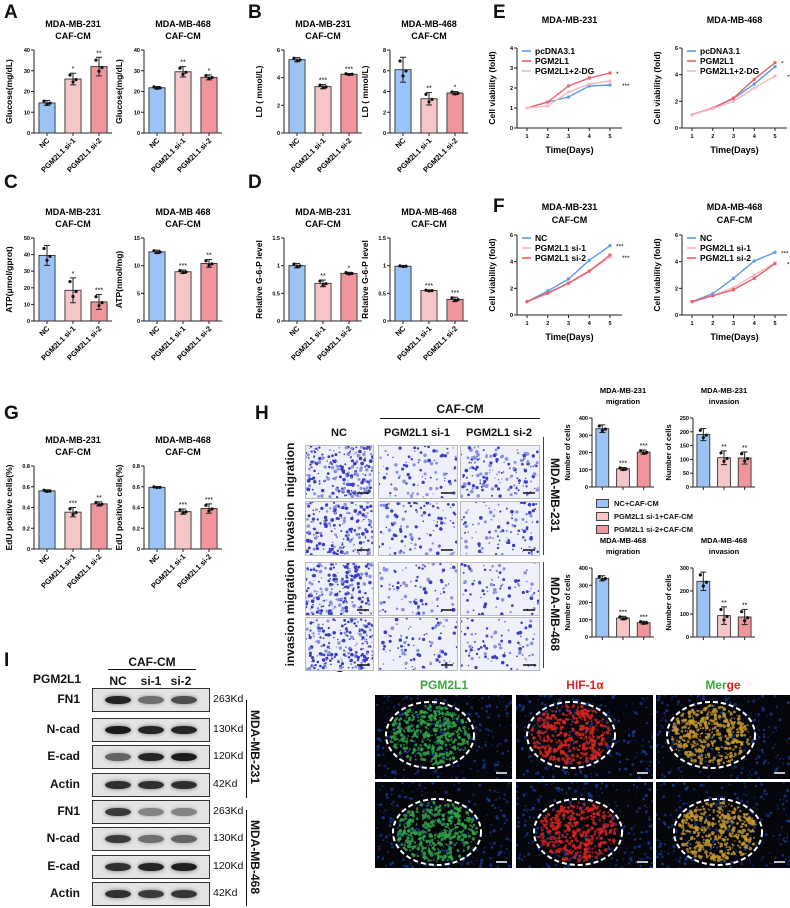  Describe the element at coordinates (27, 289) in the screenshot. I see `y-tick-label: 20` at that location.